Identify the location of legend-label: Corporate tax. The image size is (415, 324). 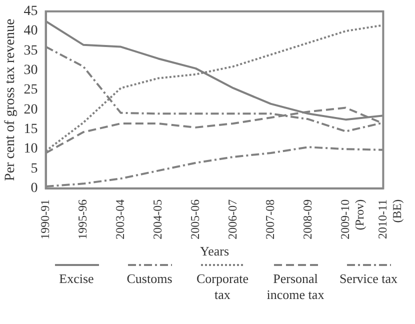
(222, 286).